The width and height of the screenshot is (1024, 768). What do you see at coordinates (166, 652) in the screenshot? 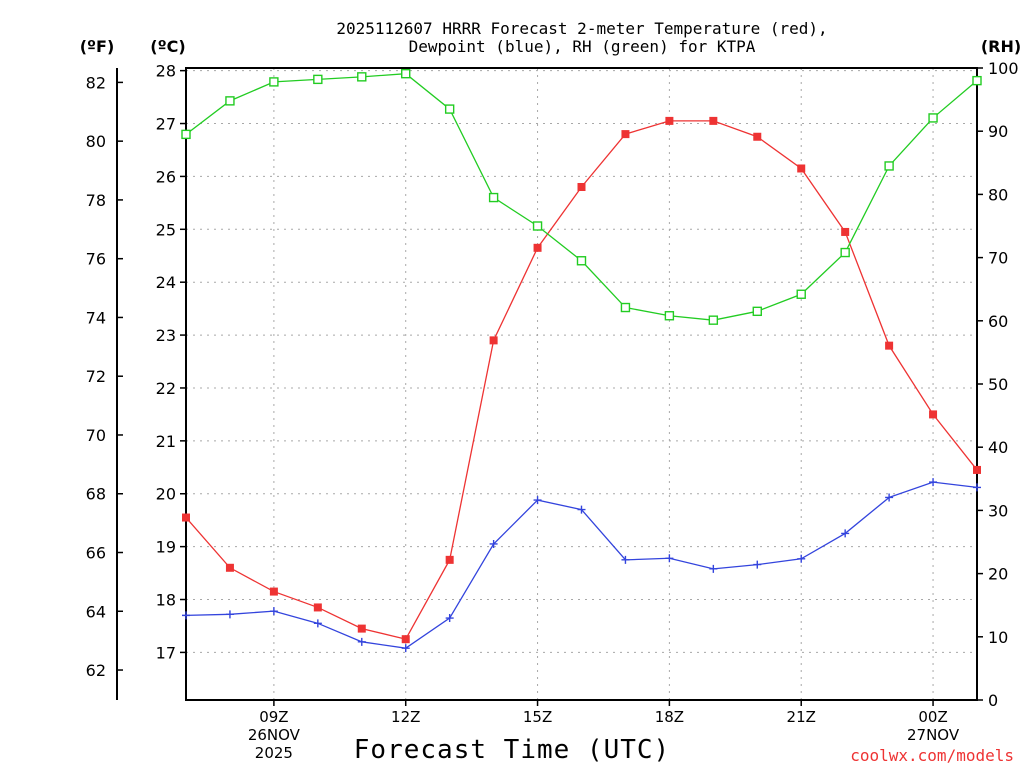
I see `celsius-tick-label: 17` at bounding box center [166, 652].